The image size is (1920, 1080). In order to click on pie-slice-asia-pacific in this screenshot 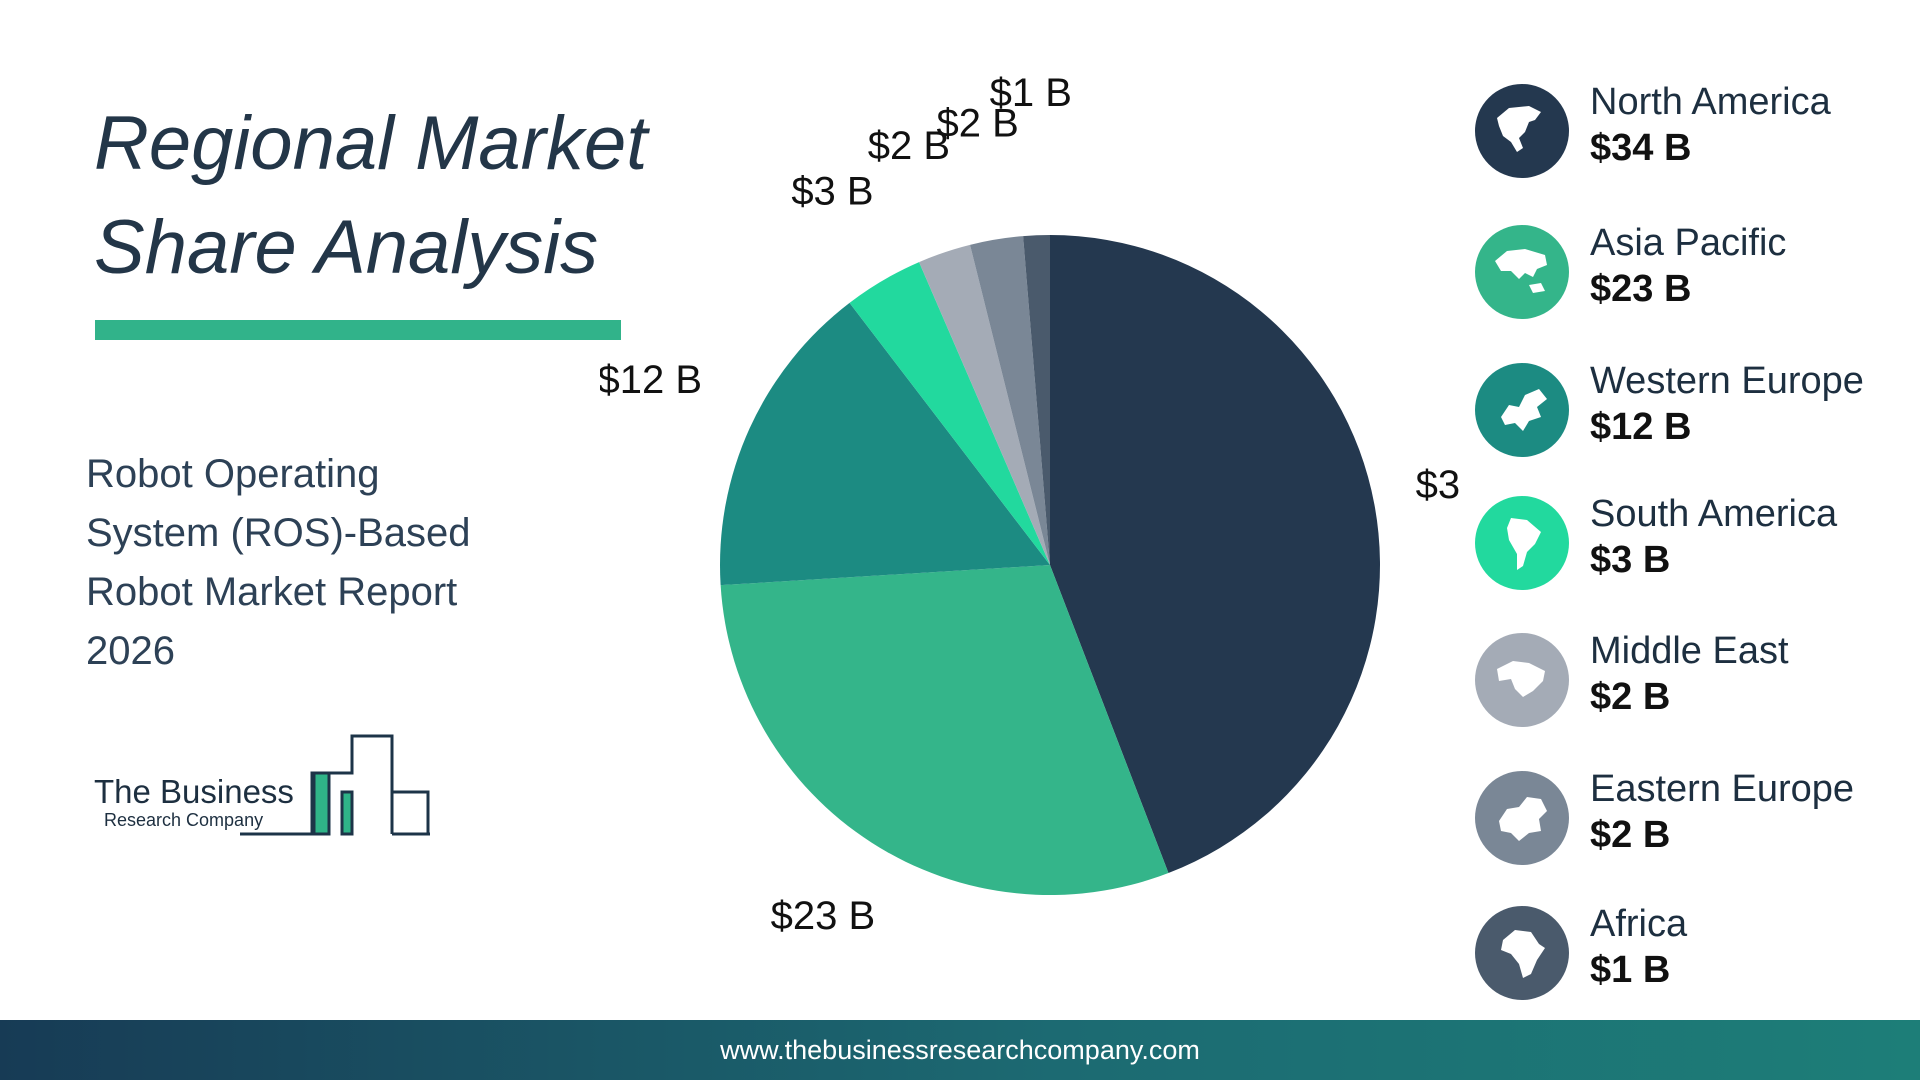, I will do `click(944, 730)`.